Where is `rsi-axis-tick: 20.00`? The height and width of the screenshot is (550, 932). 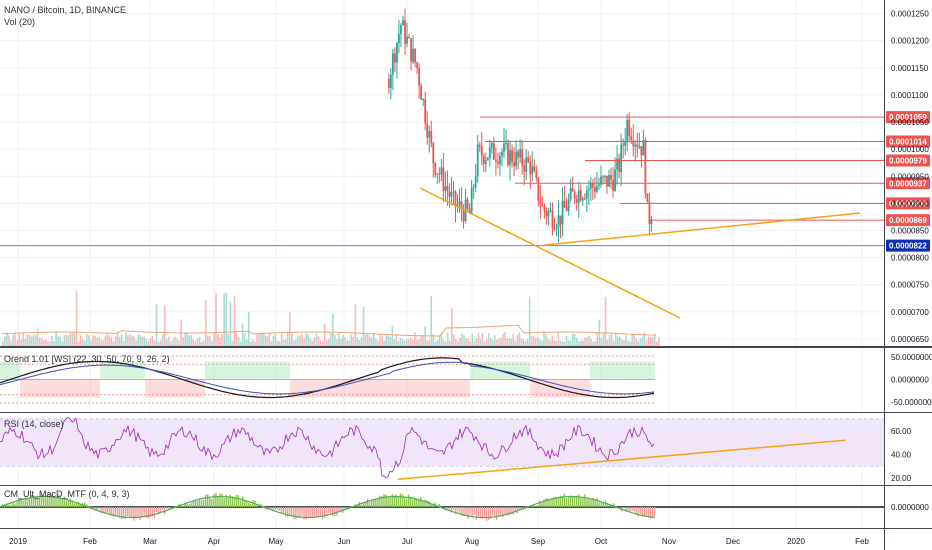 rsi-axis-tick: 20.00 is located at coordinates (901, 478).